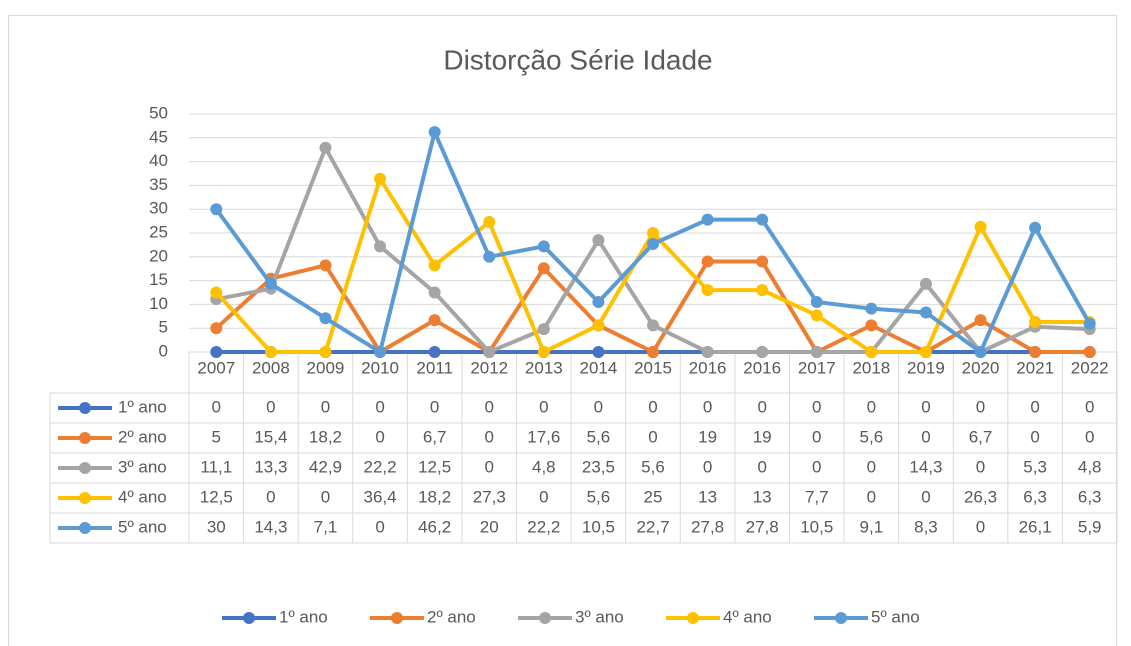 The width and height of the screenshot is (1131, 646). I want to click on y-tick-label: 20, so click(158, 255).